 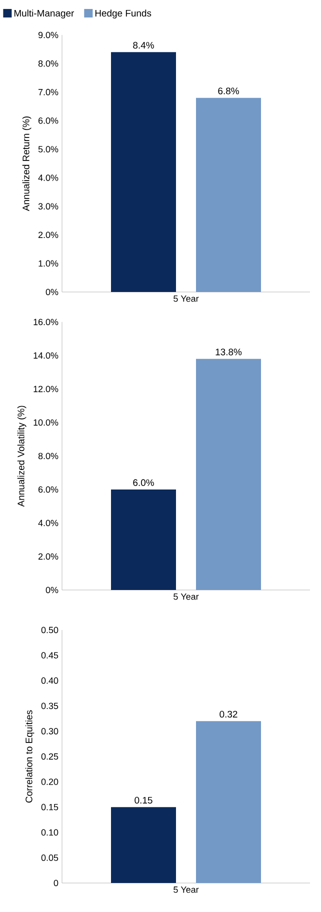 What do you see at coordinates (49, 680) in the screenshot?
I see `y-tick-label: 0.40` at bounding box center [49, 680].